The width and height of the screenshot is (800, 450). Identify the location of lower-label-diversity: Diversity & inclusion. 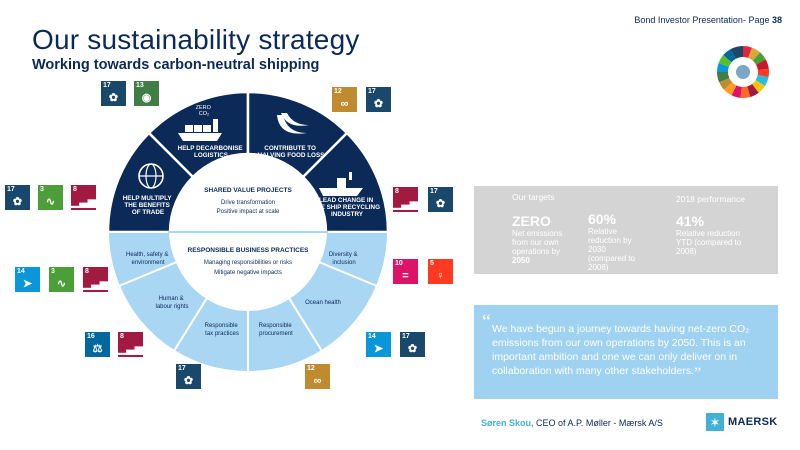
(344, 259).